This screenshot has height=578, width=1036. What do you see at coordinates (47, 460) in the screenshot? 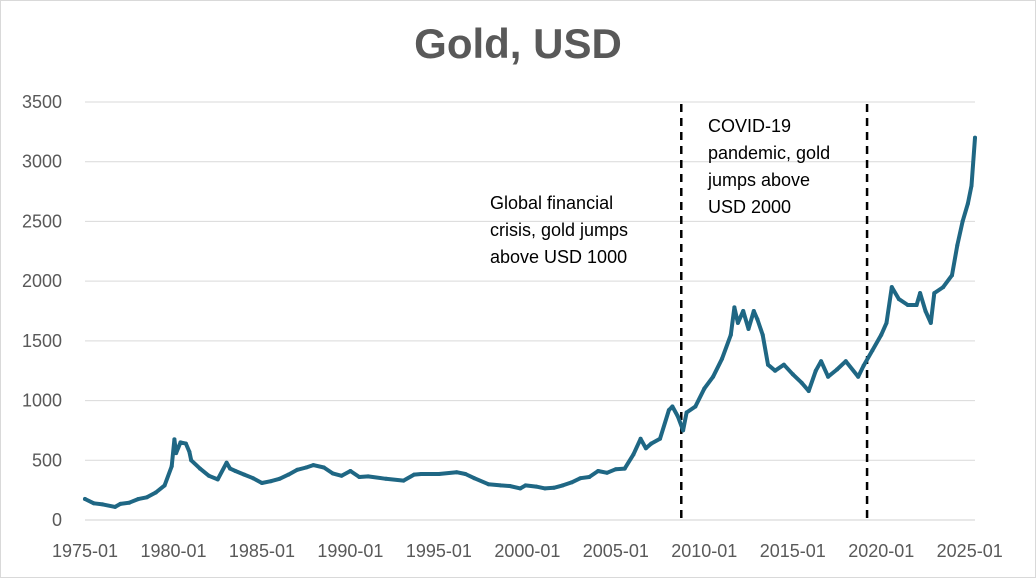
I see `y-tick-label: 500` at bounding box center [47, 460].